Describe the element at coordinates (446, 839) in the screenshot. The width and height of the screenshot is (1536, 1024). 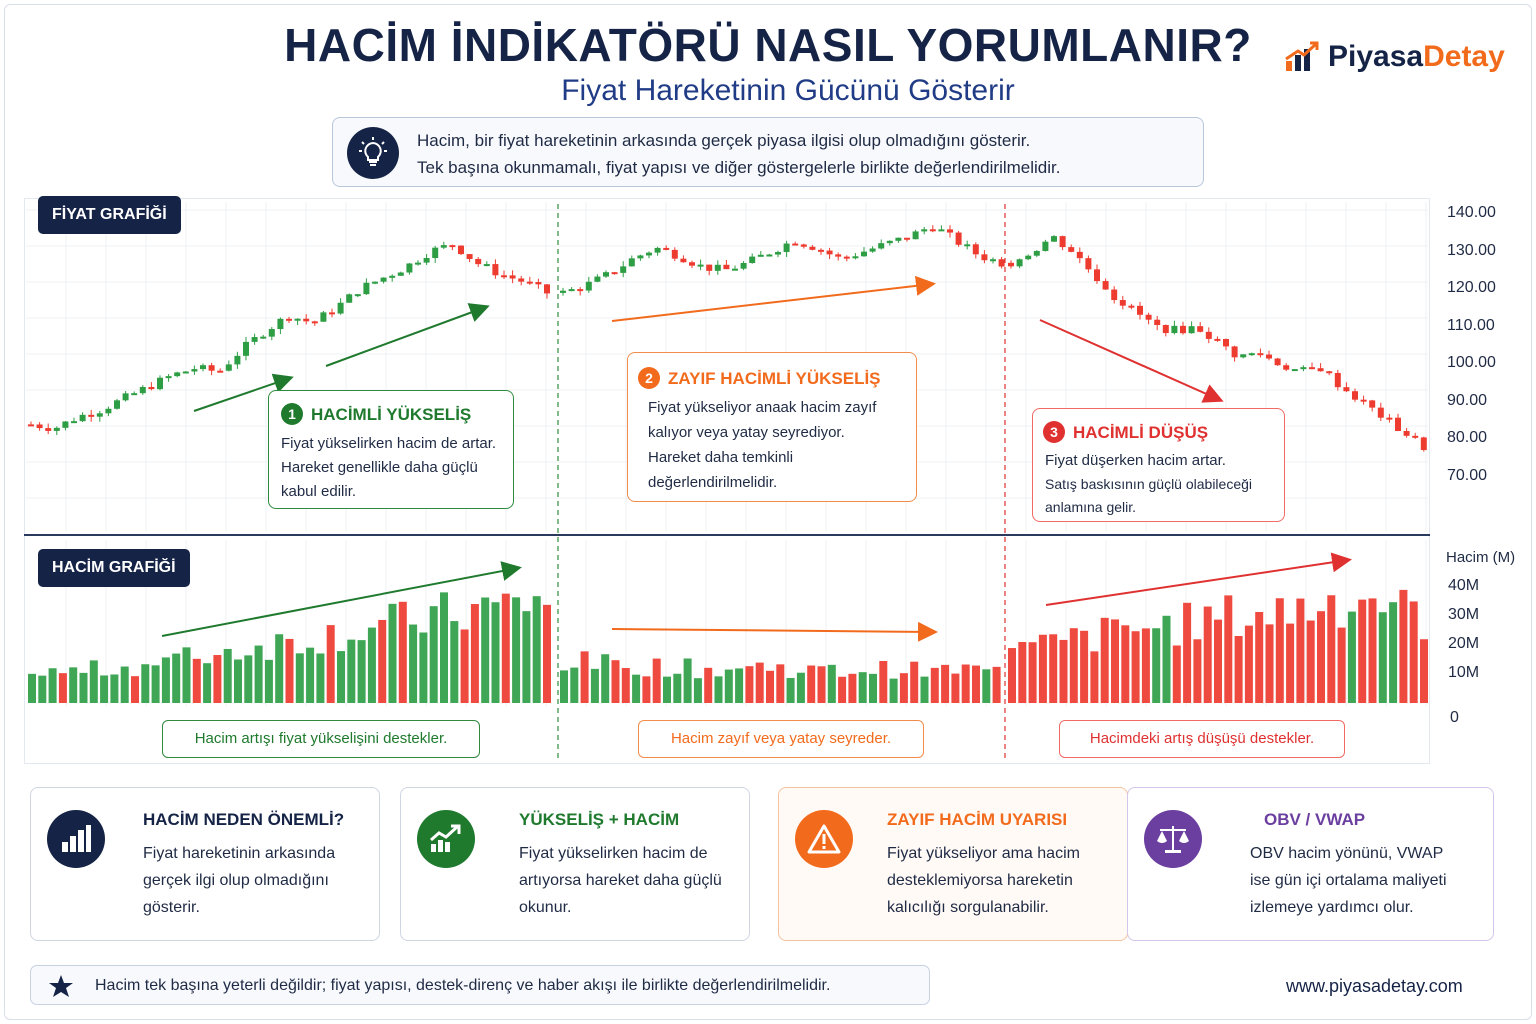
I see `trend-up-icon` at that location.